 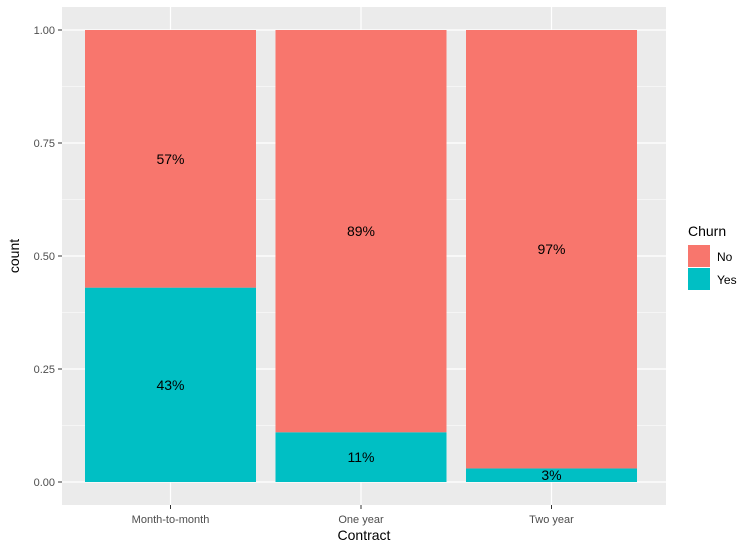 I want to click on legend: Churn No Yes, so click(x=712, y=256).